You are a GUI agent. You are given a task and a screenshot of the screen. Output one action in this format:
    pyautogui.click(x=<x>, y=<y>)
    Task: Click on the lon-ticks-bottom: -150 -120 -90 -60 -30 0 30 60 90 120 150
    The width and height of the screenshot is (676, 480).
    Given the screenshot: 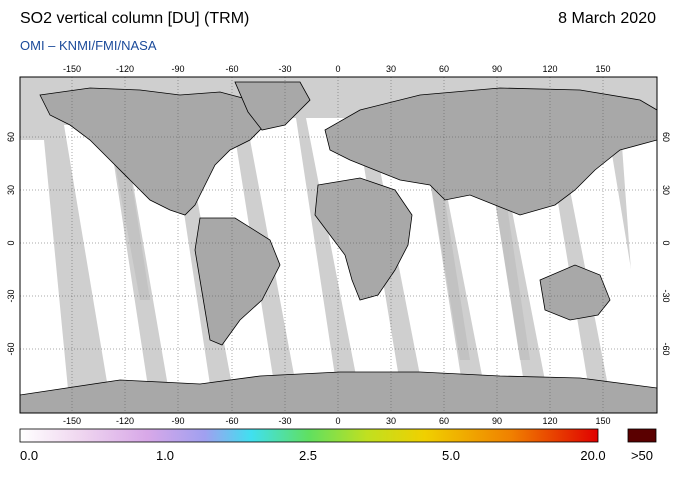 What is the action you would take?
    pyautogui.click(x=337, y=421)
    